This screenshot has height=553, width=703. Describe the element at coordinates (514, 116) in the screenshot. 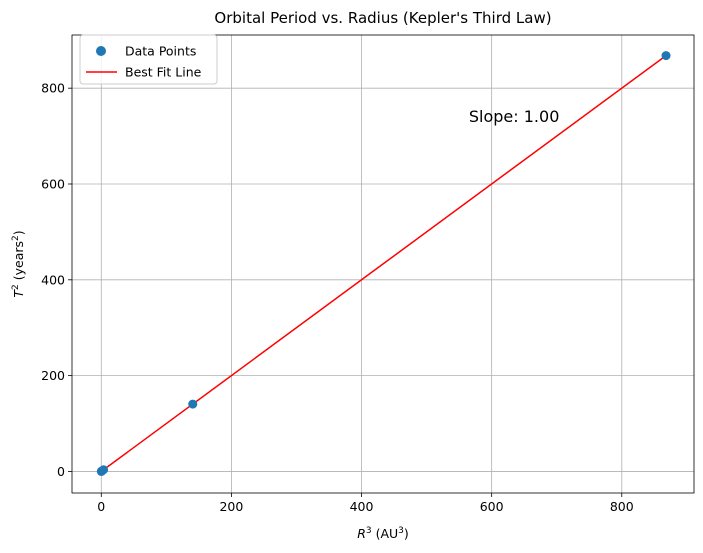

I see `slope-annotation: Slope: 1.00` at that location.